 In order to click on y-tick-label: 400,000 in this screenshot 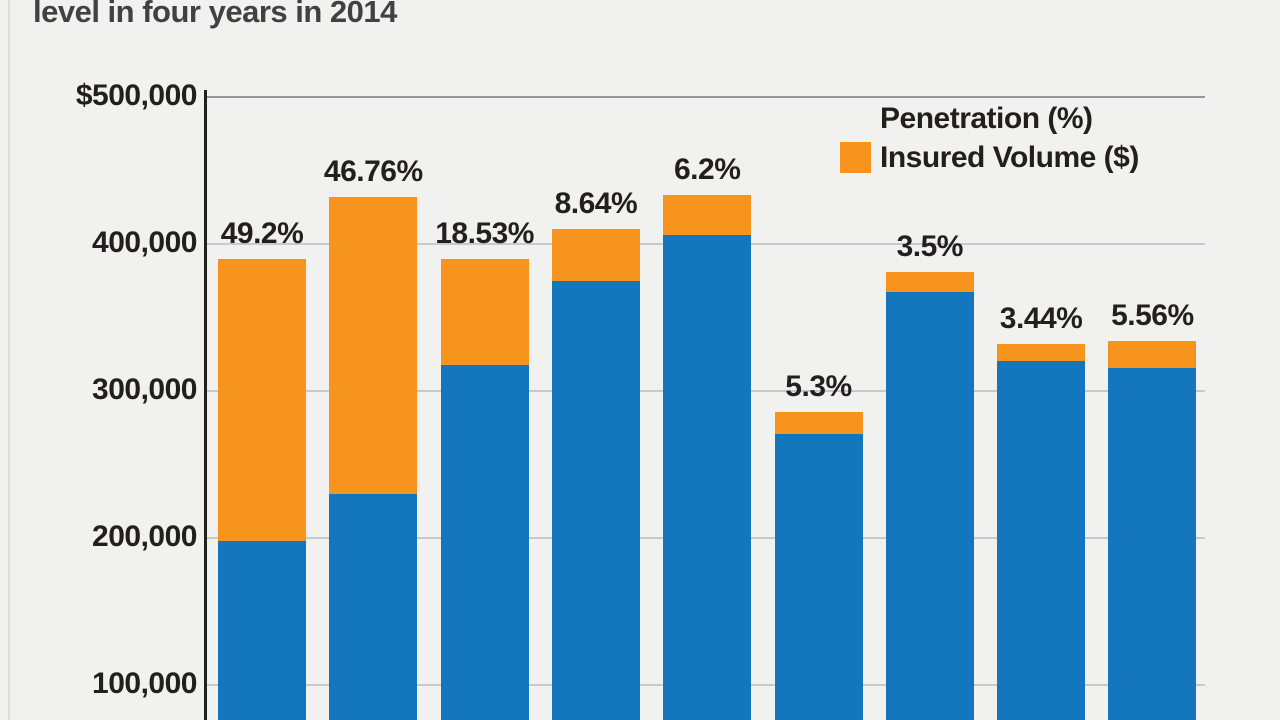, I will do `click(144, 242)`.